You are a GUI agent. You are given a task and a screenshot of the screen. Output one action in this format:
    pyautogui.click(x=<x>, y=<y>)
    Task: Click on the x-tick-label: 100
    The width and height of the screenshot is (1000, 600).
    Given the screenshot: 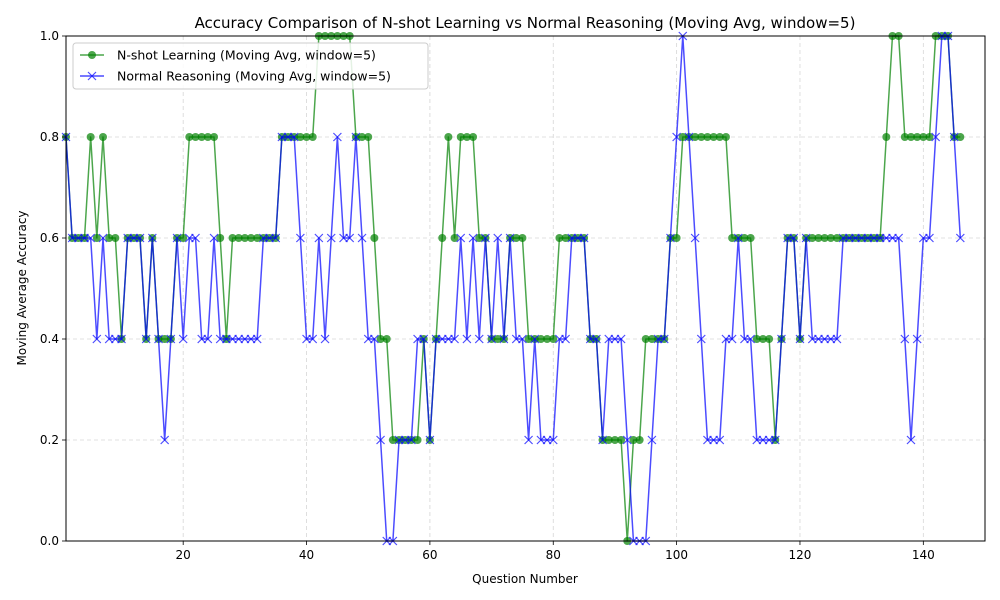 What is the action you would take?
    pyautogui.click(x=676, y=555)
    